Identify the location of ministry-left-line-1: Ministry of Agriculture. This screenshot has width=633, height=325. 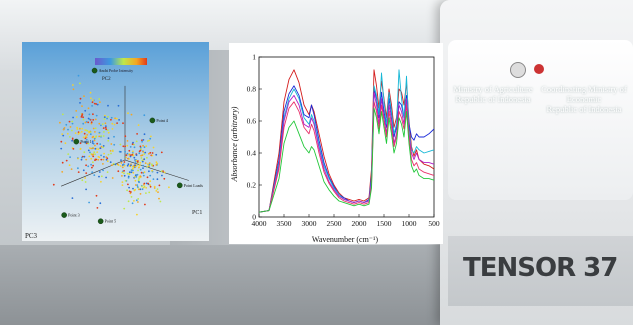
(493, 89).